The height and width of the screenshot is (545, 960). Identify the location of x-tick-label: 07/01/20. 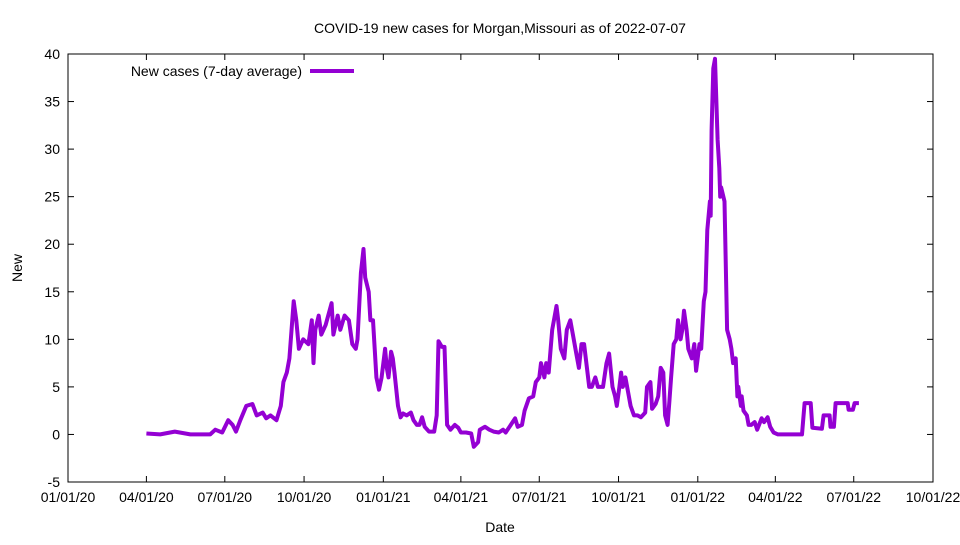
(225, 497).